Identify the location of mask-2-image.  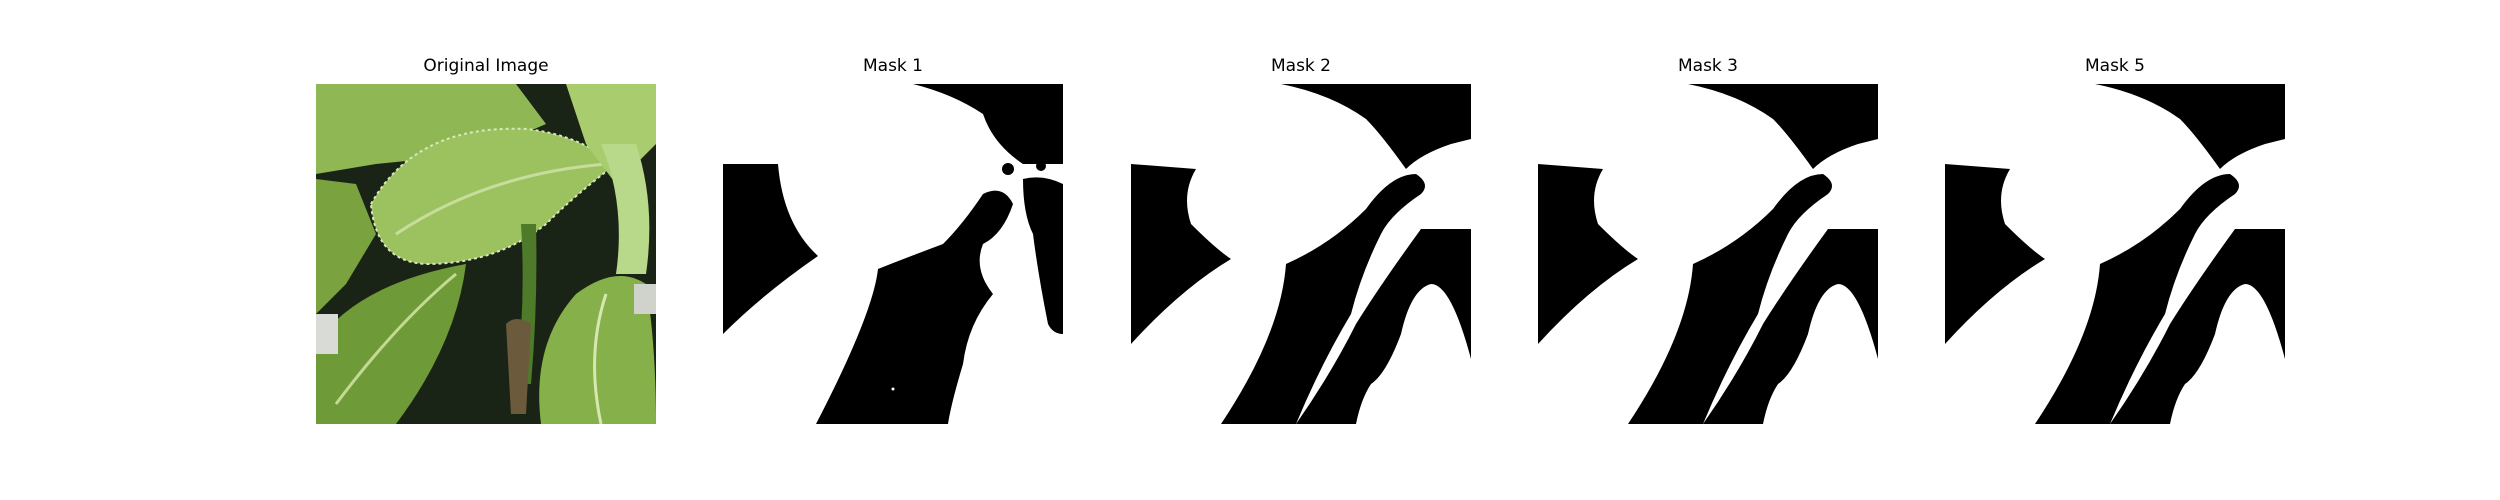
(1301, 254).